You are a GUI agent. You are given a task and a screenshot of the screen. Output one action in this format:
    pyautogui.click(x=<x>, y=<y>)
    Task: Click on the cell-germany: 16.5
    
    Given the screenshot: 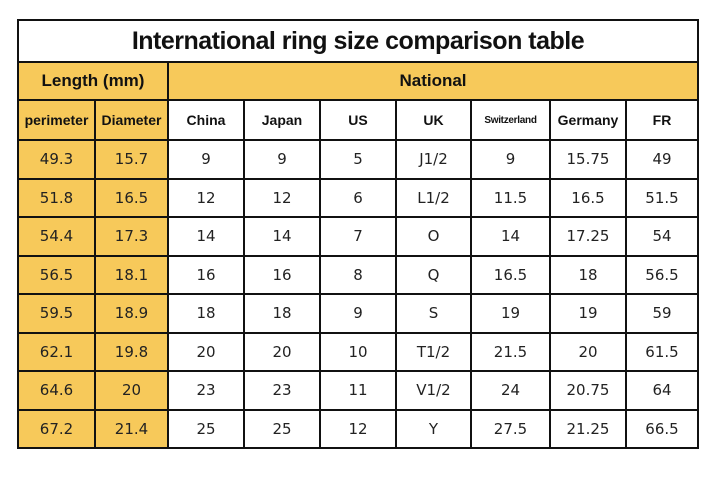 What is the action you would take?
    pyautogui.click(x=588, y=197)
    